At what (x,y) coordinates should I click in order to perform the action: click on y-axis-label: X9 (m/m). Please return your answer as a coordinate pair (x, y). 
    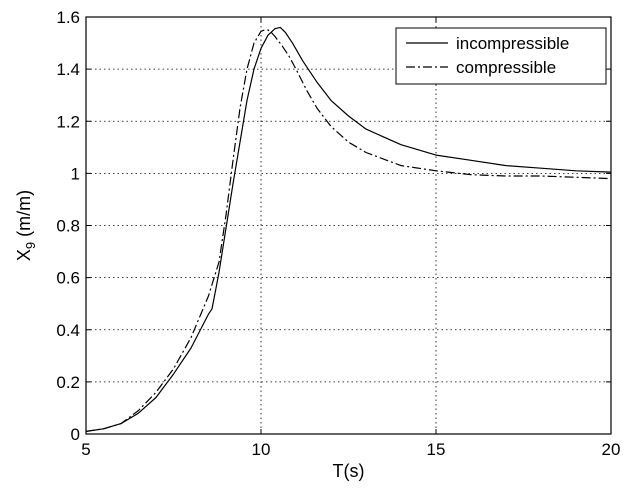
    Looking at the image, I should click on (26, 225).